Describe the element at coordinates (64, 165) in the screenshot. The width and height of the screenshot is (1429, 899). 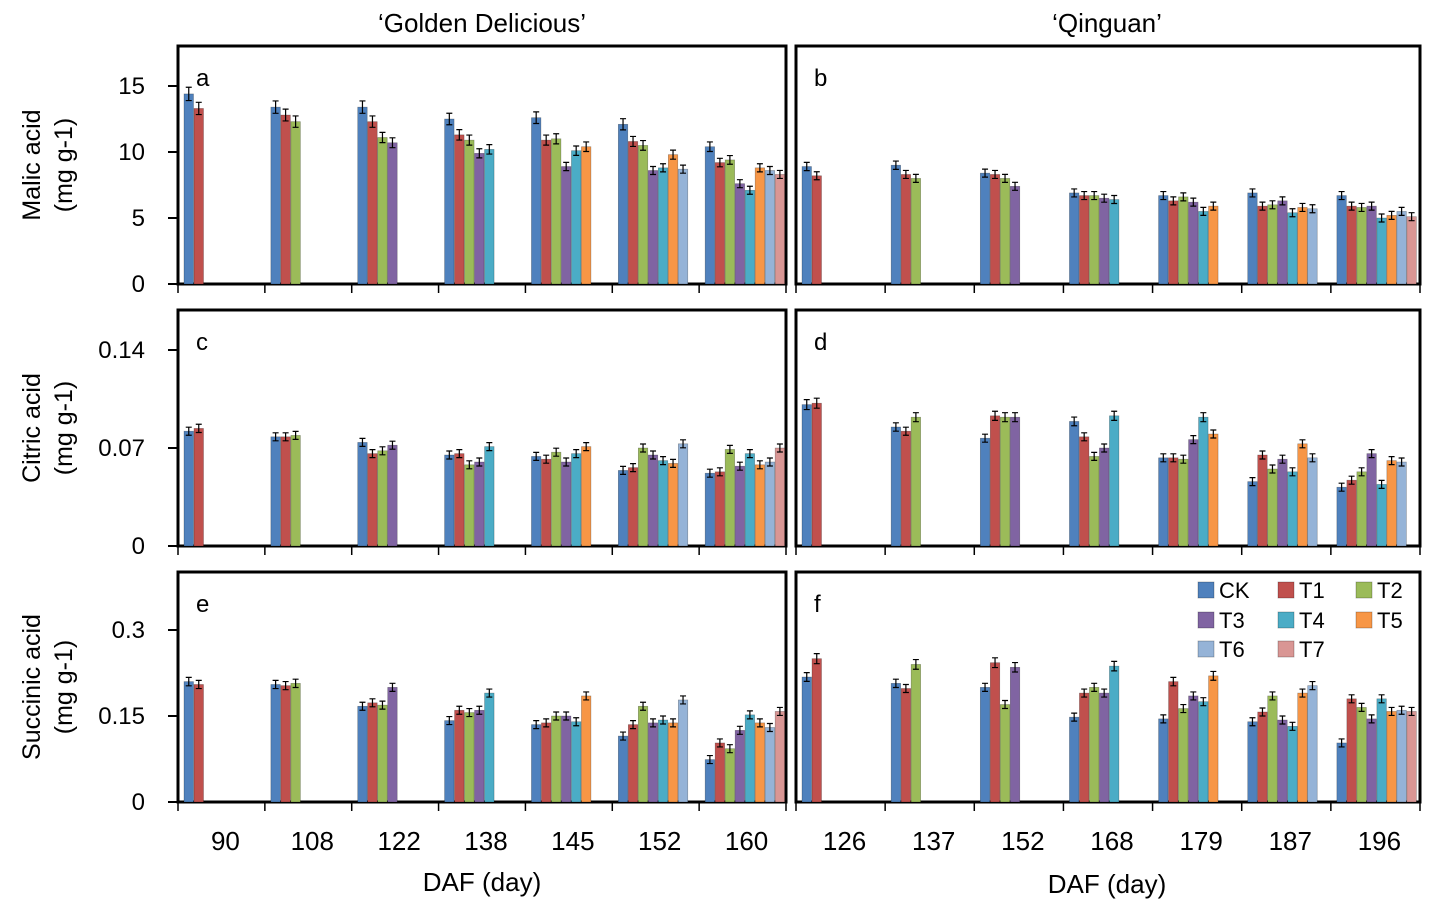
I see `y-axis-unit-a: (mg g-1)` at that location.